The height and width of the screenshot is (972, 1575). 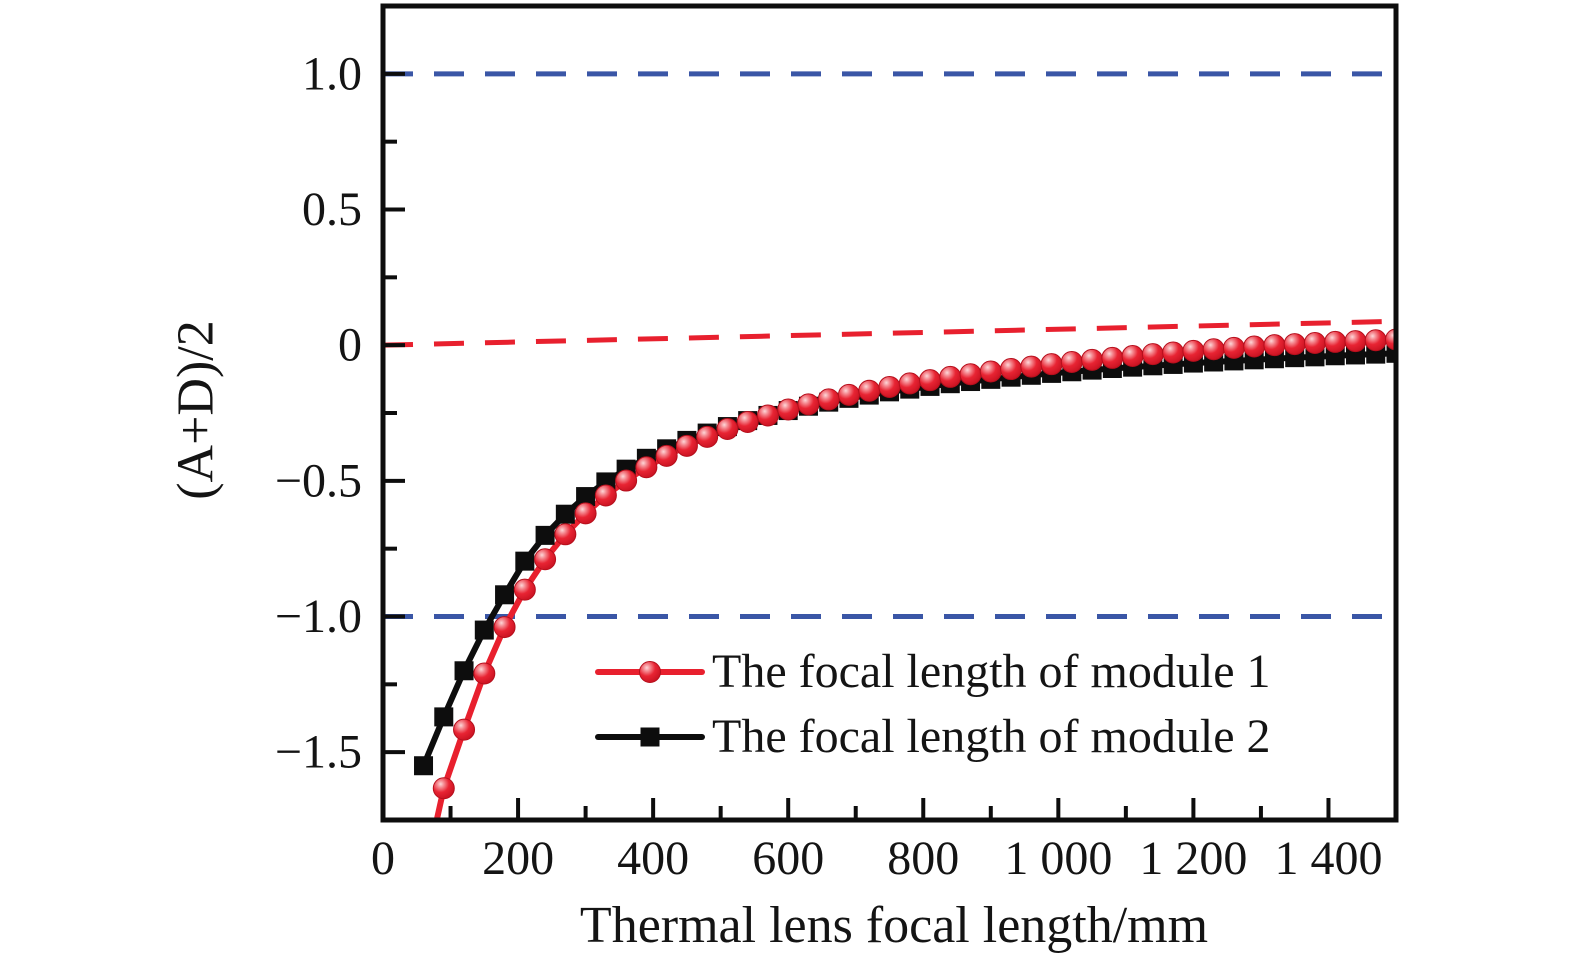 What do you see at coordinates (350, 345) in the screenshot?
I see `y-tick-label: 0` at bounding box center [350, 345].